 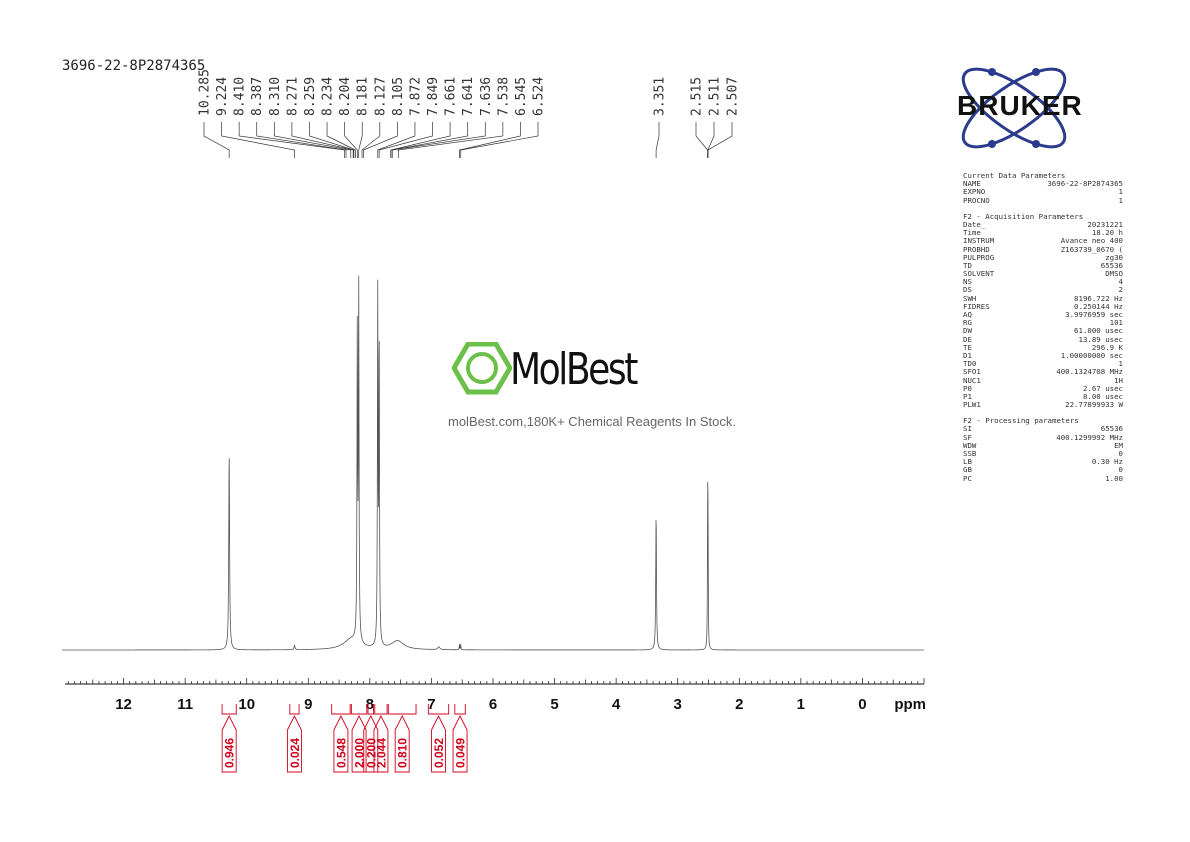 What do you see at coordinates (733, 96) in the screenshot?
I see `peak-label: 2.507` at bounding box center [733, 96].